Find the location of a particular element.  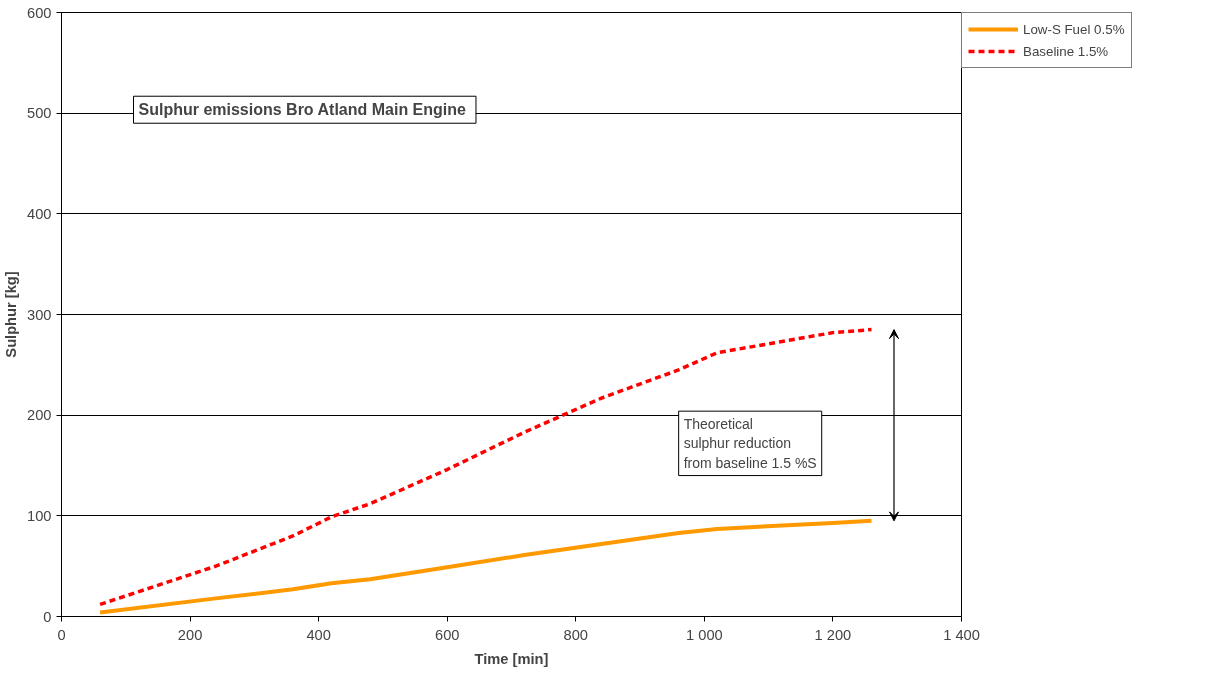

annotation: Theoretical sulphur reduction from baseline 1.5 %S is located at coordinates (750, 443).